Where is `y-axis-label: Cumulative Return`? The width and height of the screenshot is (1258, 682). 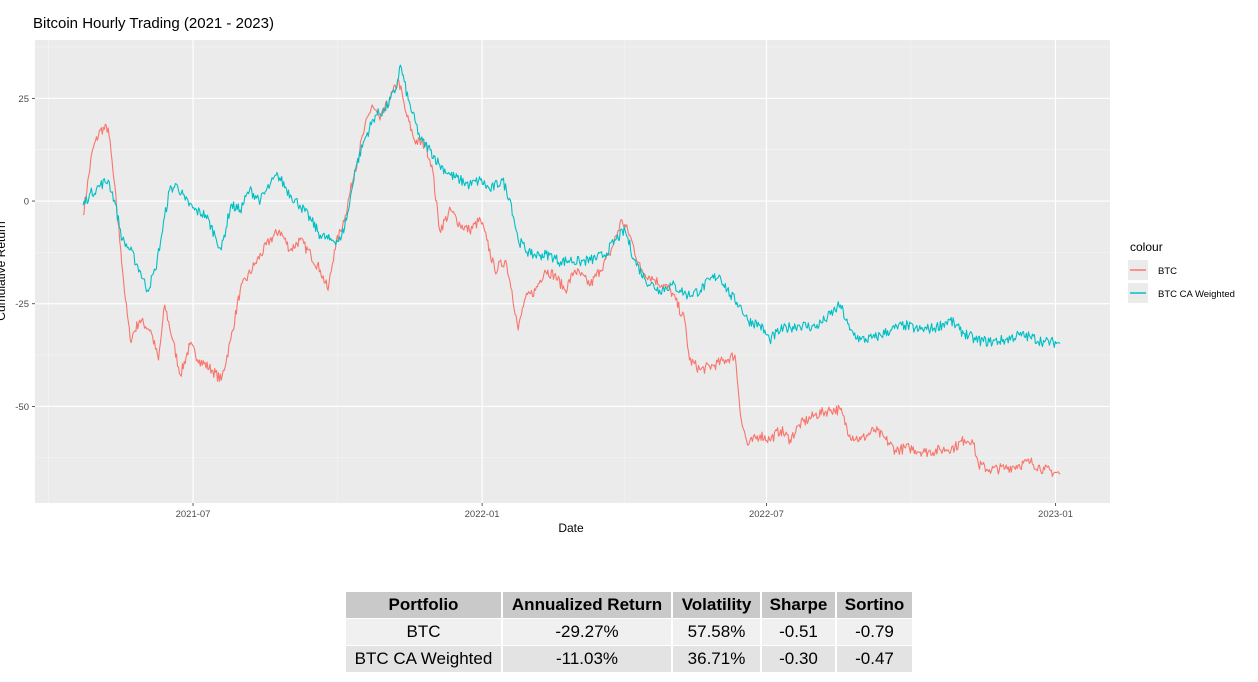 y-axis-label: Cumulative Return is located at coordinates (4, 270).